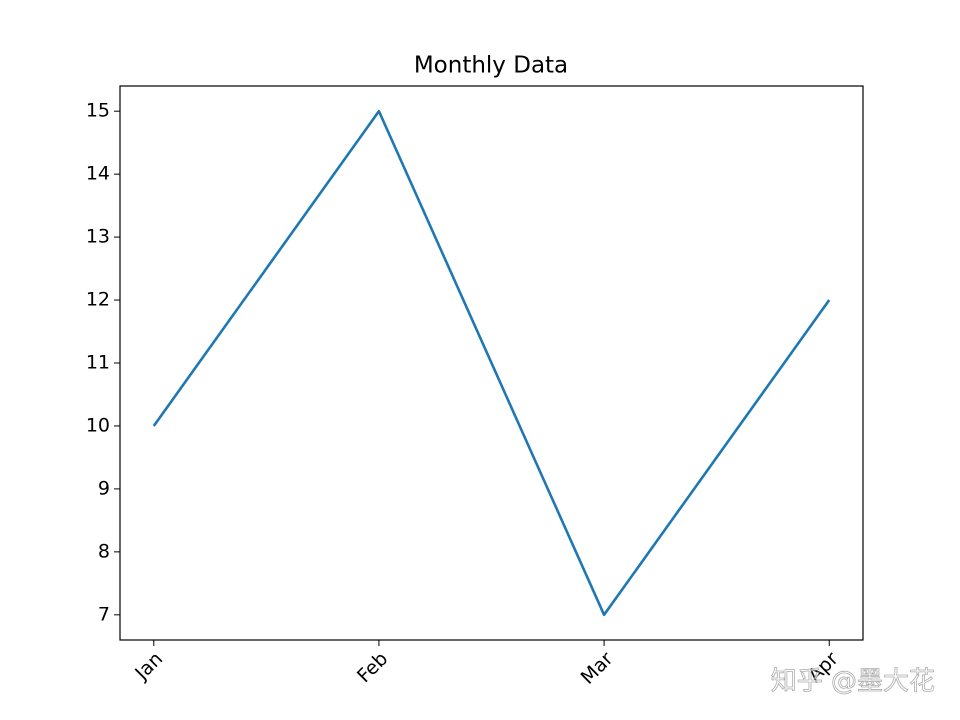 The height and width of the screenshot is (720, 960). What do you see at coordinates (98, 300) in the screenshot?
I see `y-tick-label: 12` at bounding box center [98, 300].